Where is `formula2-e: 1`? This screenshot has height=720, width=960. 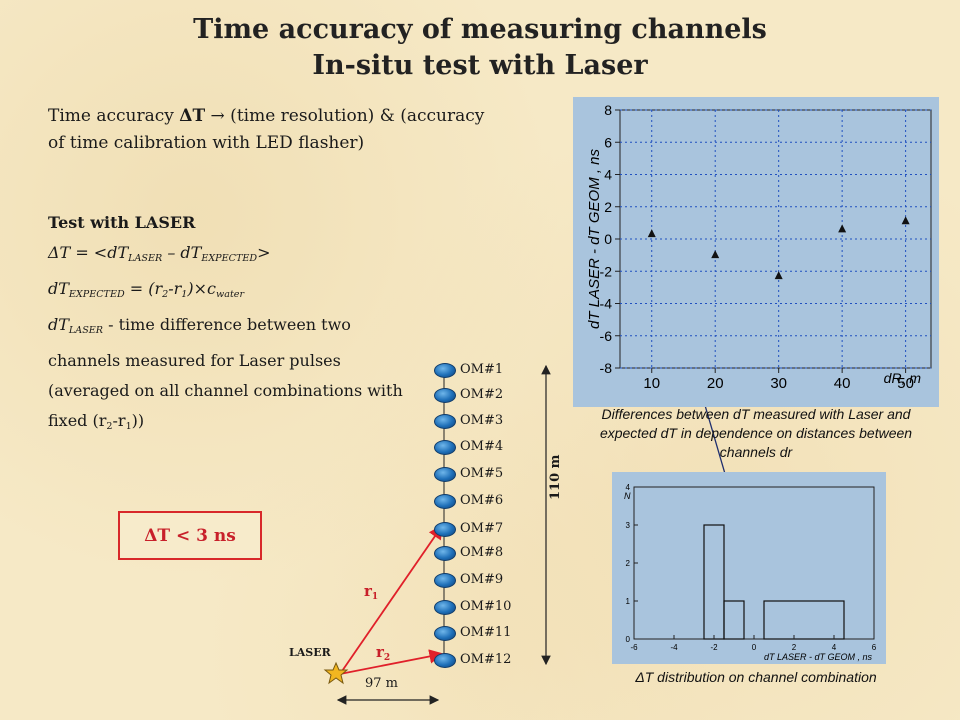
formula2-e: 1 is located at coordinates (184, 294).